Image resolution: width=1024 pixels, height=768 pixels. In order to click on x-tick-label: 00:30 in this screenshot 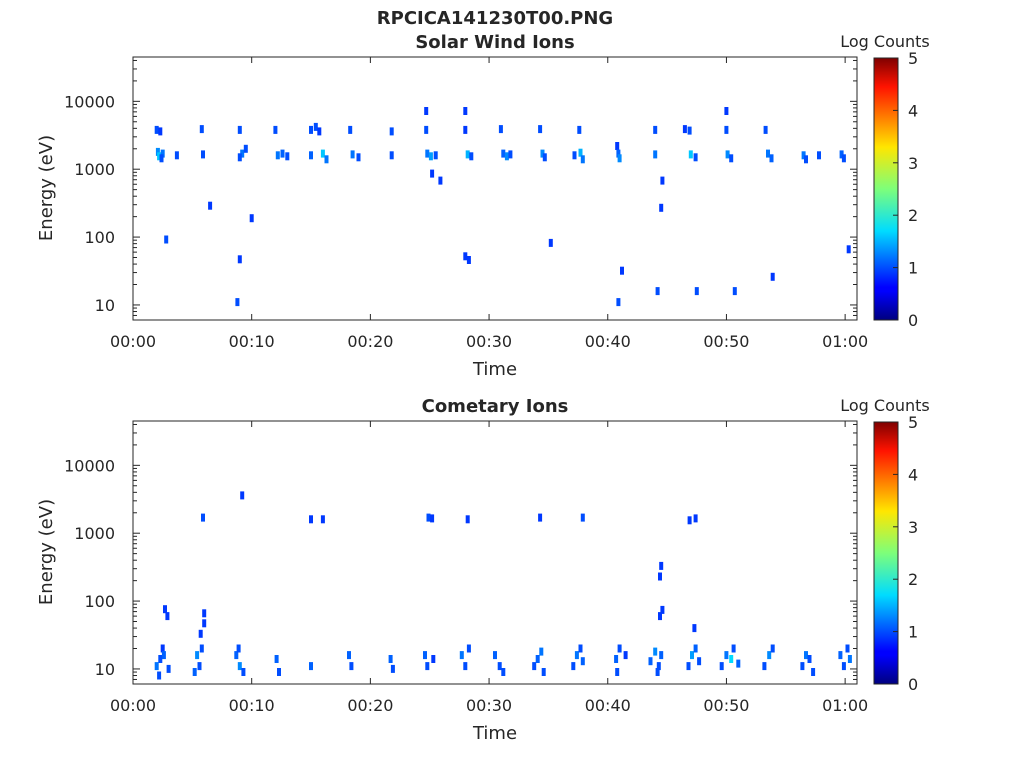, I will do `click(489, 705)`.